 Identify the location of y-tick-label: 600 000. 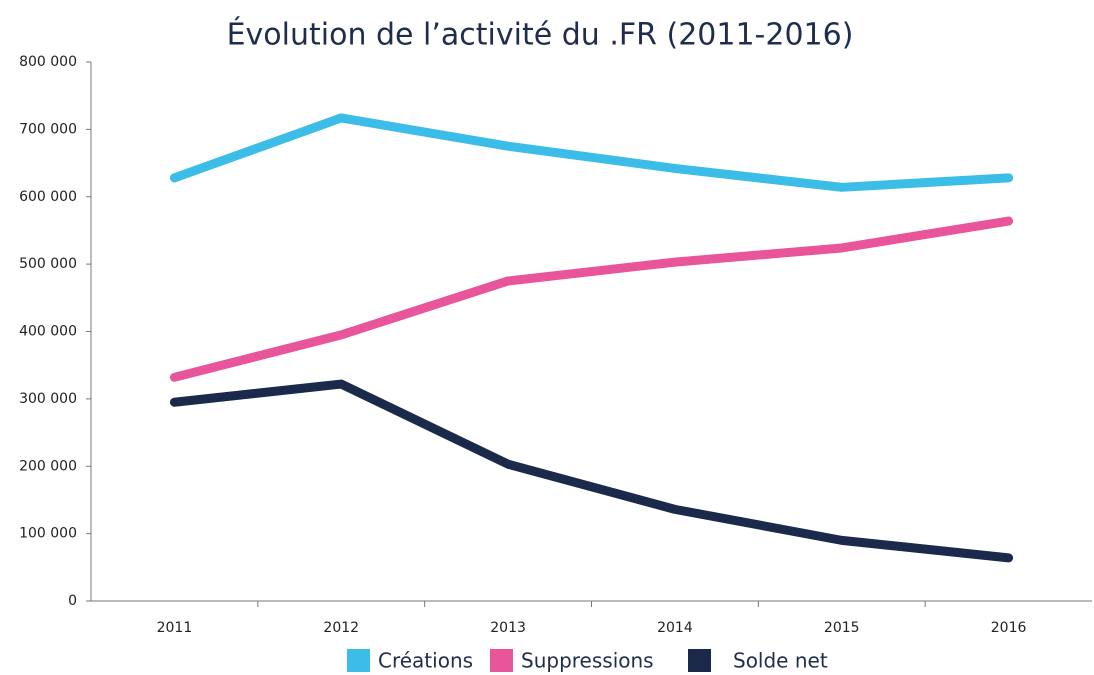
(48, 197).